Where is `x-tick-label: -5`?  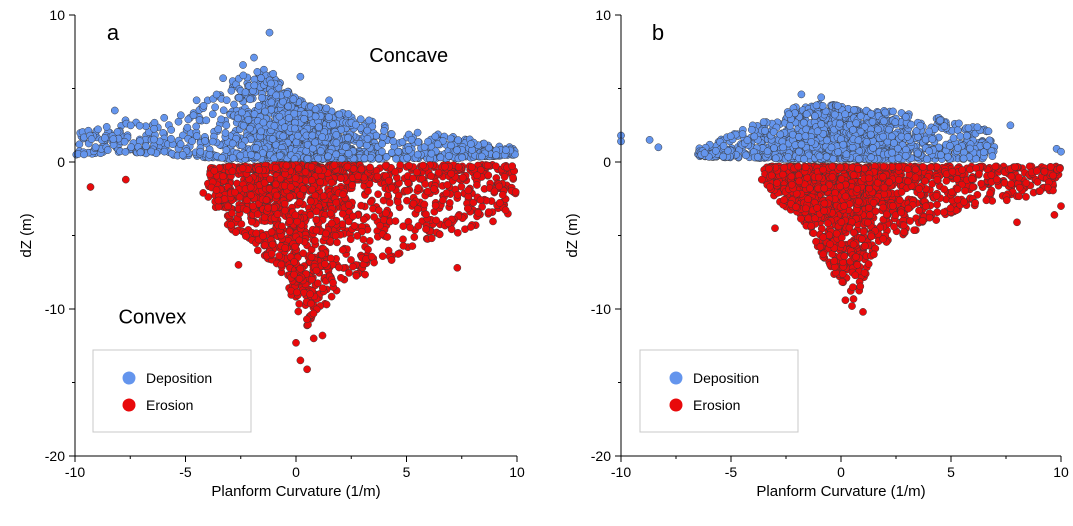 x-tick-label: -5 is located at coordinates (185, 472).